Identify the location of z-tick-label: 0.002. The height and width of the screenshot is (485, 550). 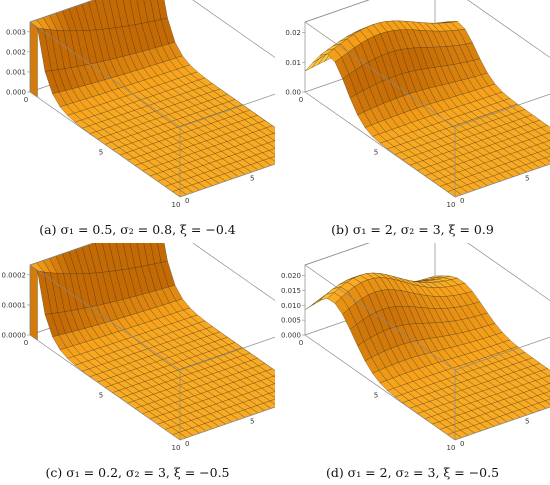
(16, 52).